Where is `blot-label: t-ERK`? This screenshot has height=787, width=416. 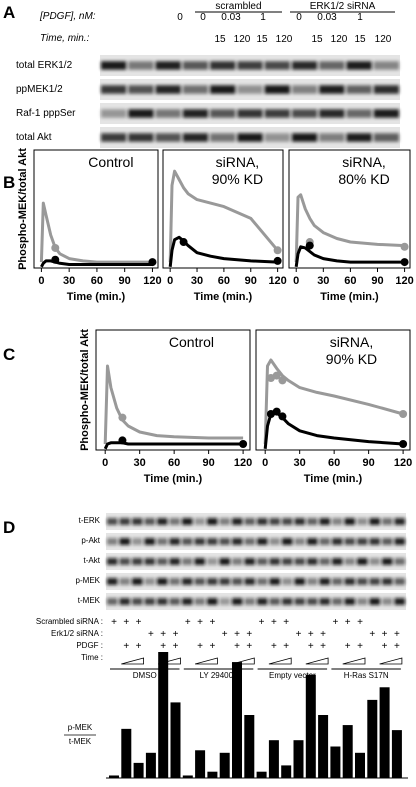
blot-label: t-ERK is located at coordinates (90, 520).